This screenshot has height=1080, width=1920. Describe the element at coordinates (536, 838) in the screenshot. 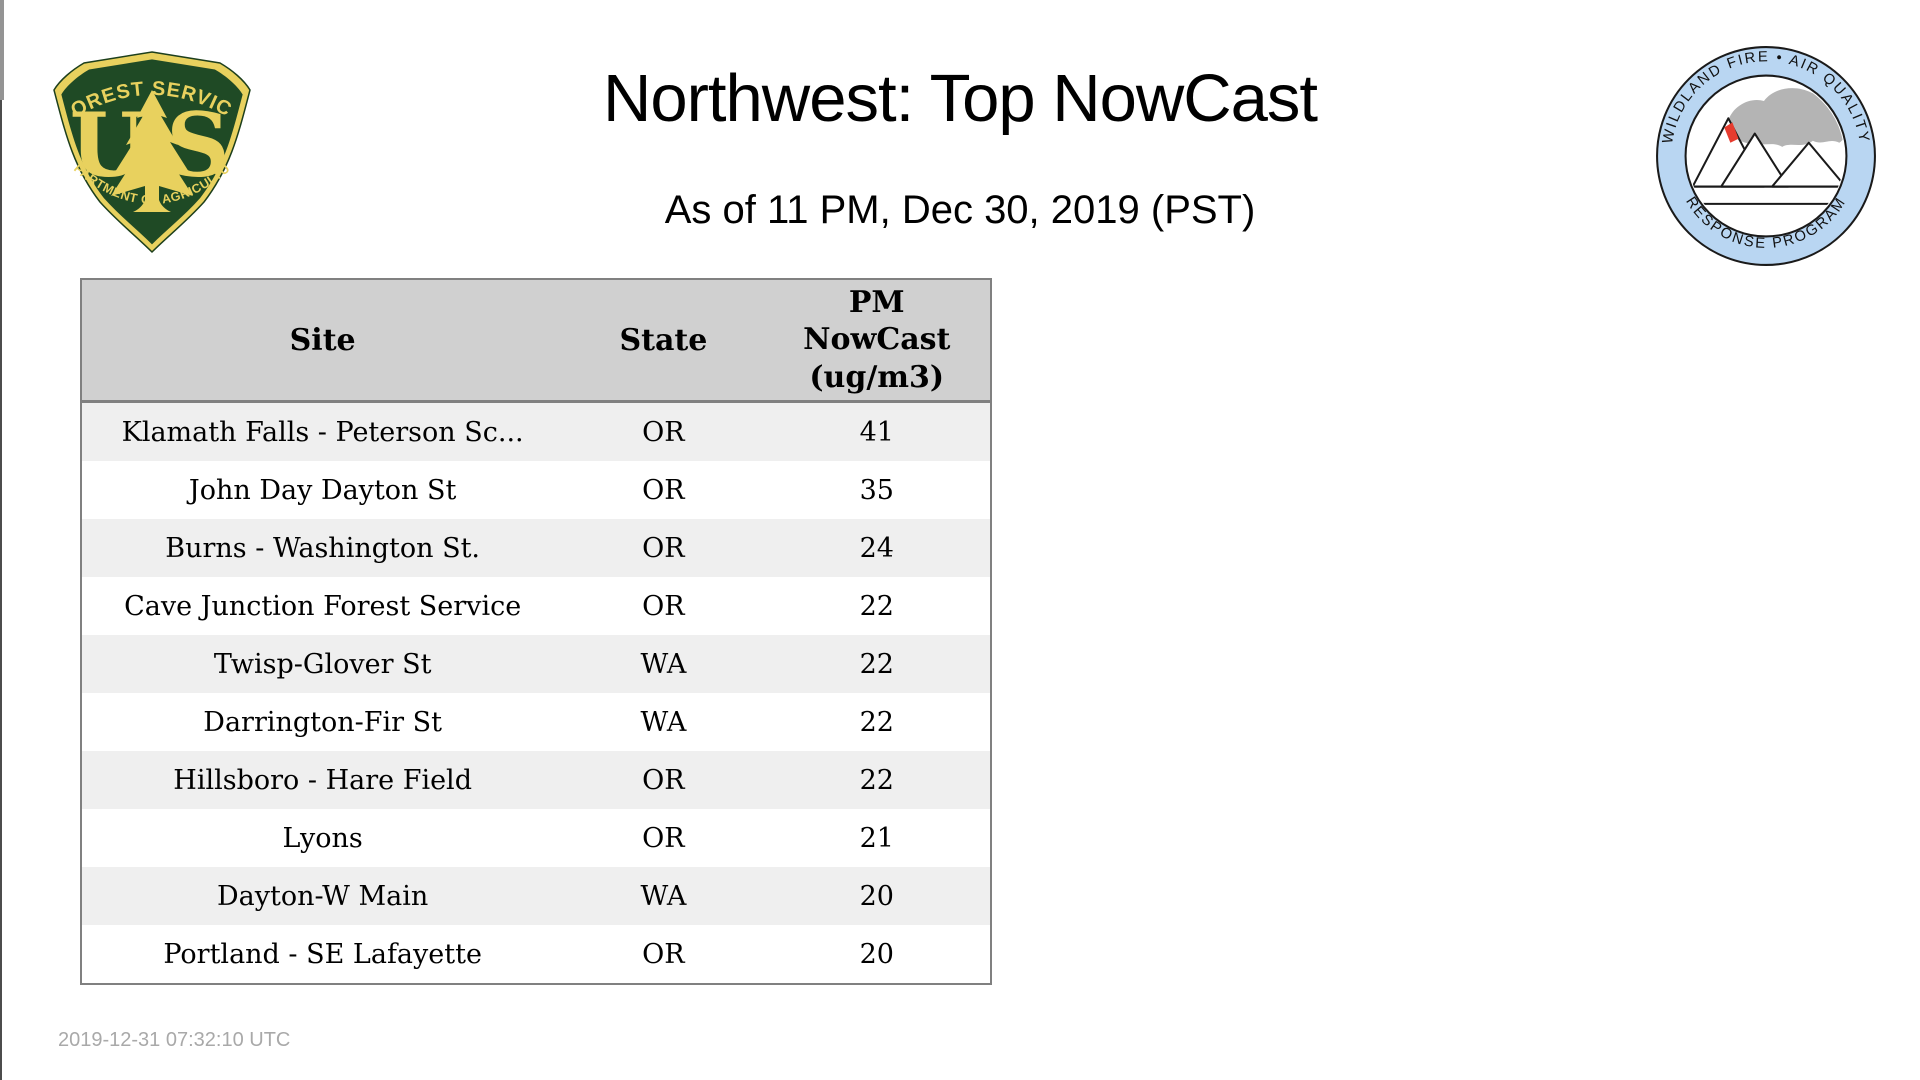

I see `table-row: Lyons OR 21` at that location.